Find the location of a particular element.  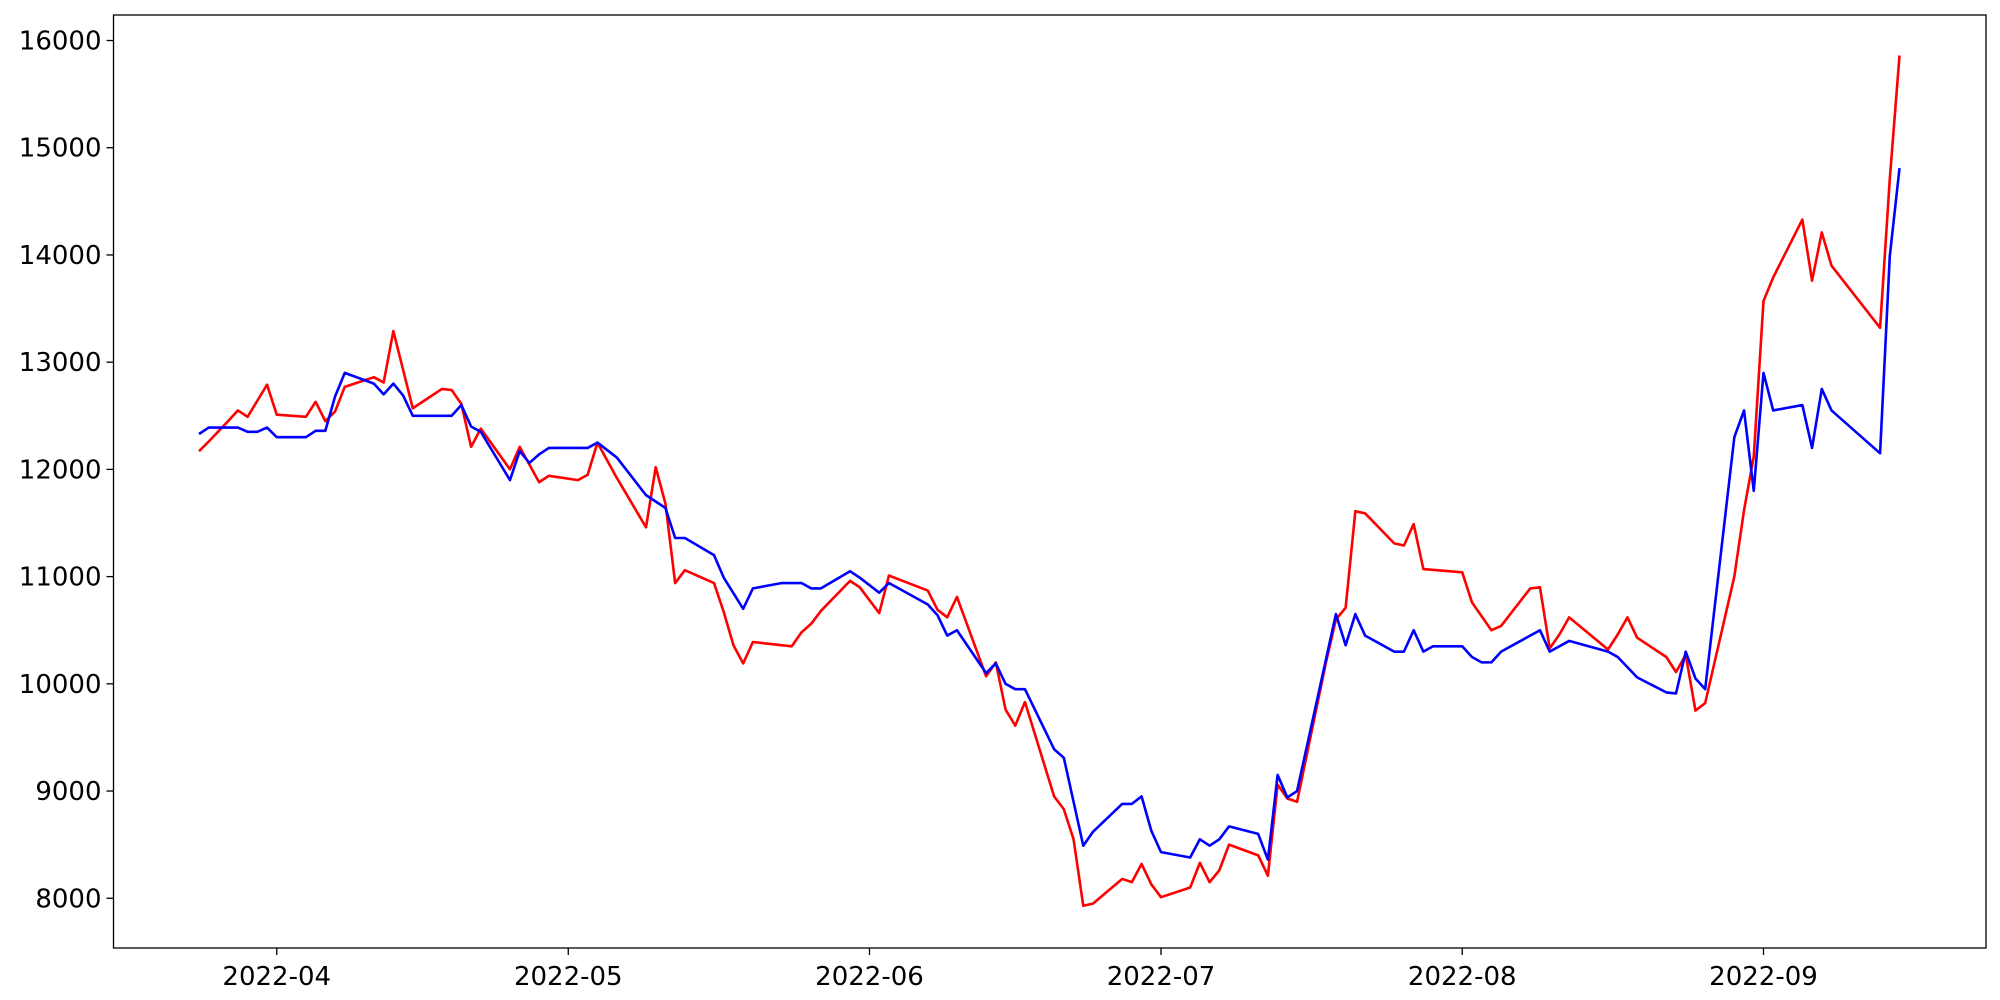

x-tick-label: 2022-05 is located at coordinates (568, 977).